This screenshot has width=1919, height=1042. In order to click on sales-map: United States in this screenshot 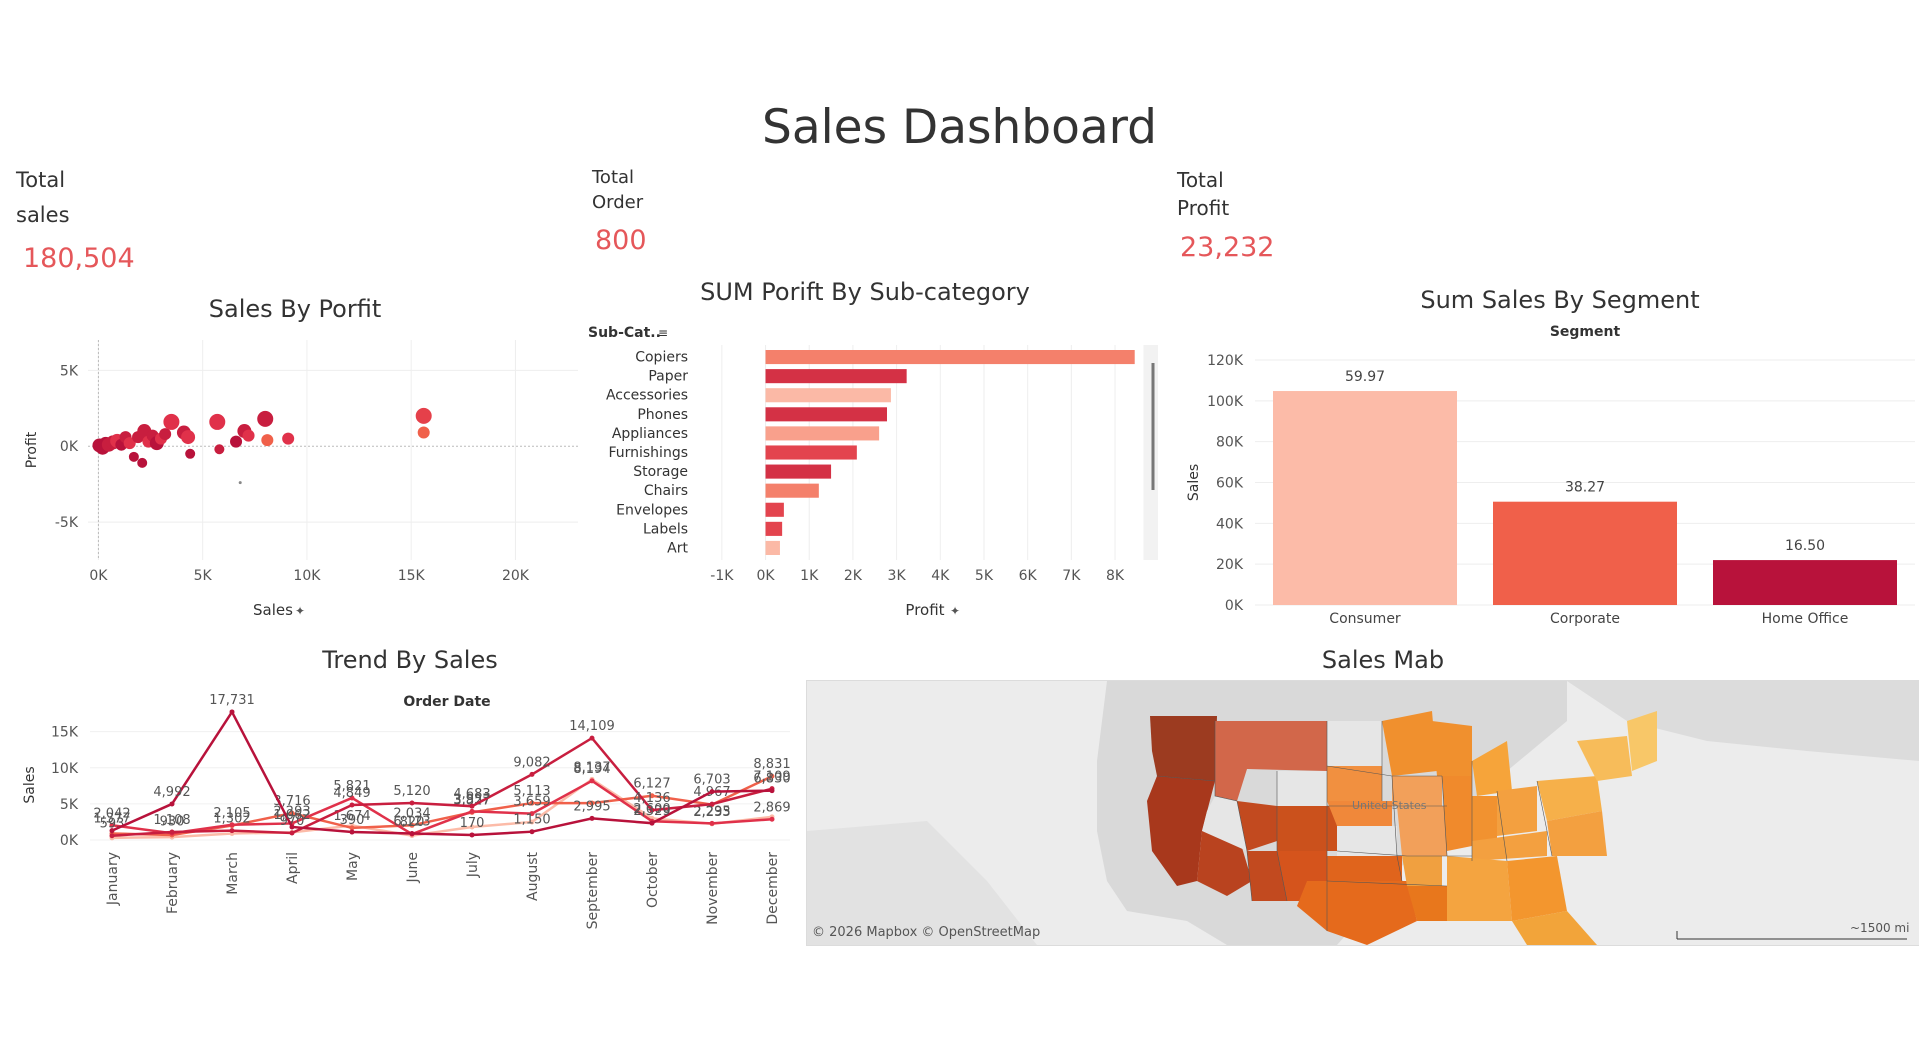, I will do `click(1362, 813)`.